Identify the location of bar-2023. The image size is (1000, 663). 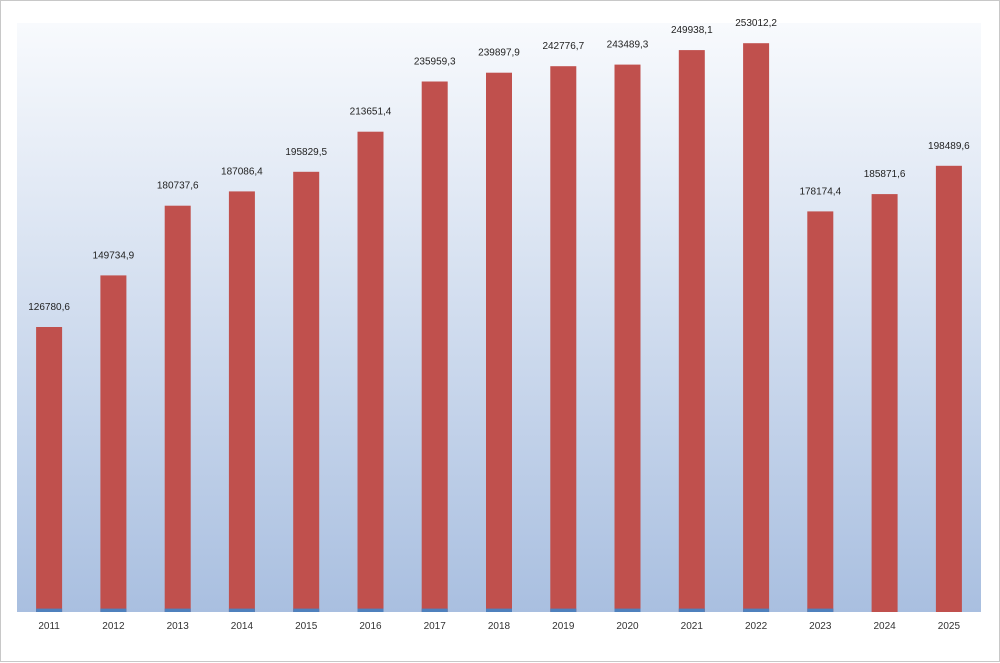
(820, 411).